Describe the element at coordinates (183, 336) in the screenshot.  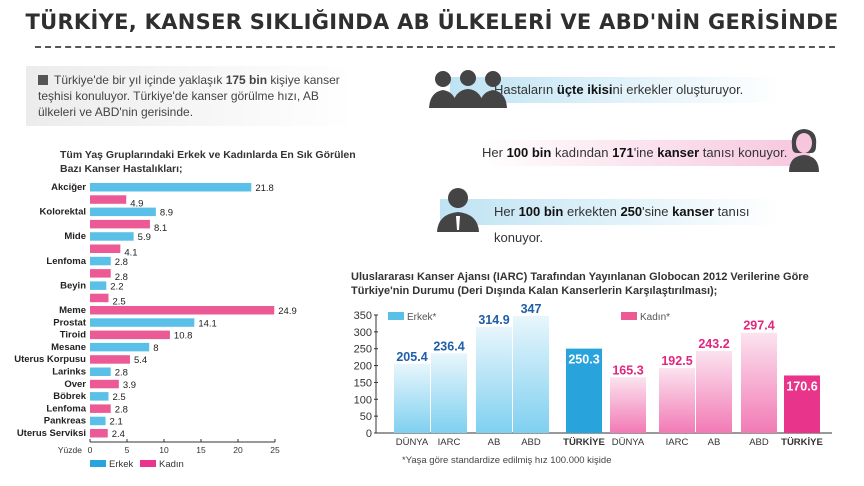
I see `data-label: 10.8` at that location.